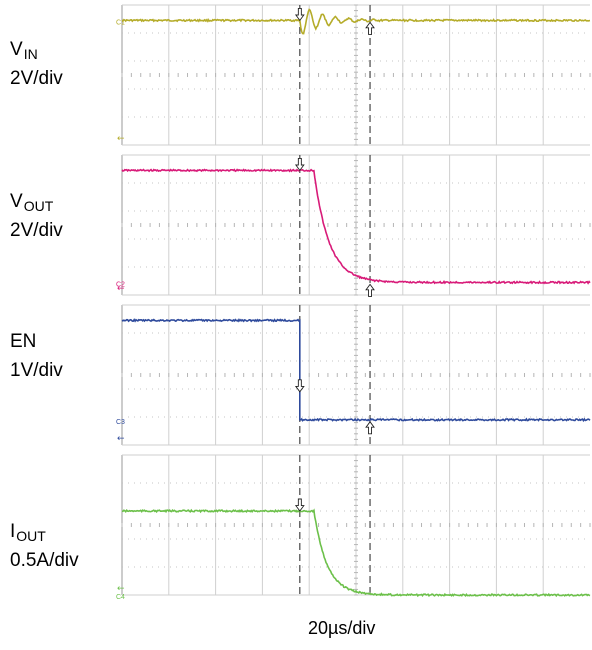 Image resolution: width=592 pixels, height=650 pixels. I want to click on channel-scale: 1V/div, so click(36, 370).